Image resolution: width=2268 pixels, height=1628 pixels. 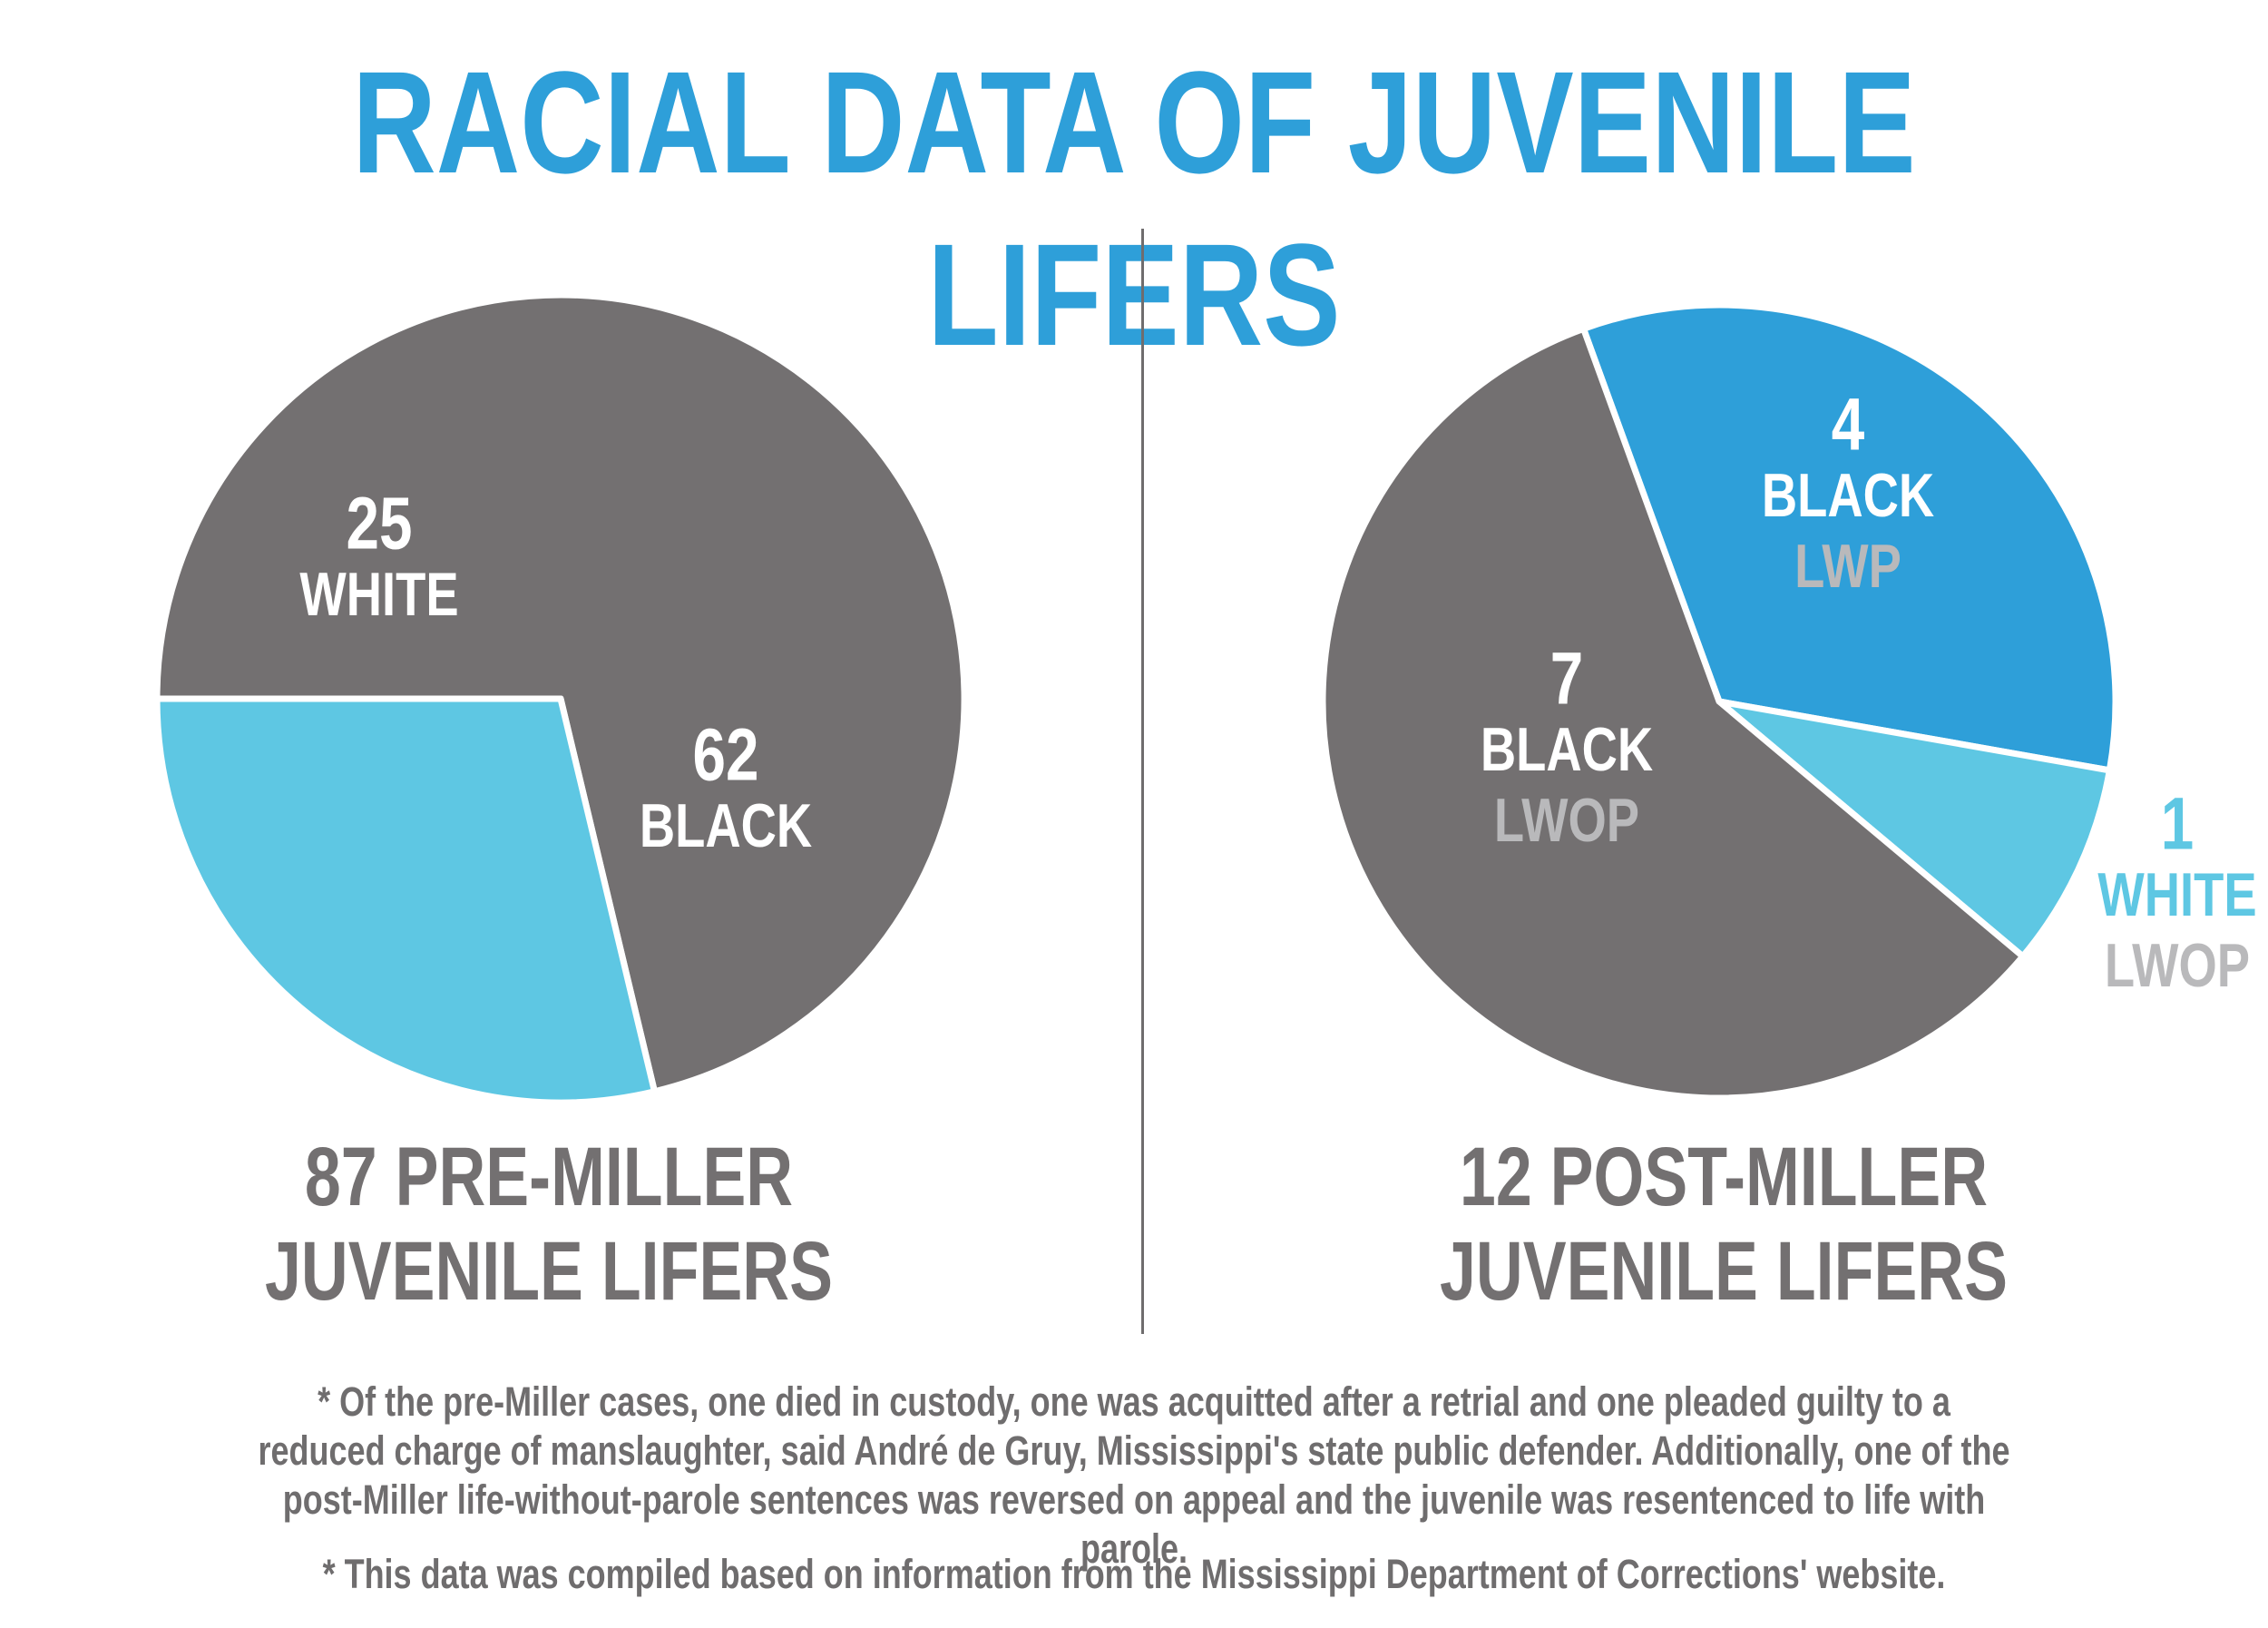 What do you see at coordinates (549, 1224) in the screenshot?
I see `left-chart-subtitle: 87 PRE-MILLER JUVENILE LIFERS` at bounding box center [549, 1224].